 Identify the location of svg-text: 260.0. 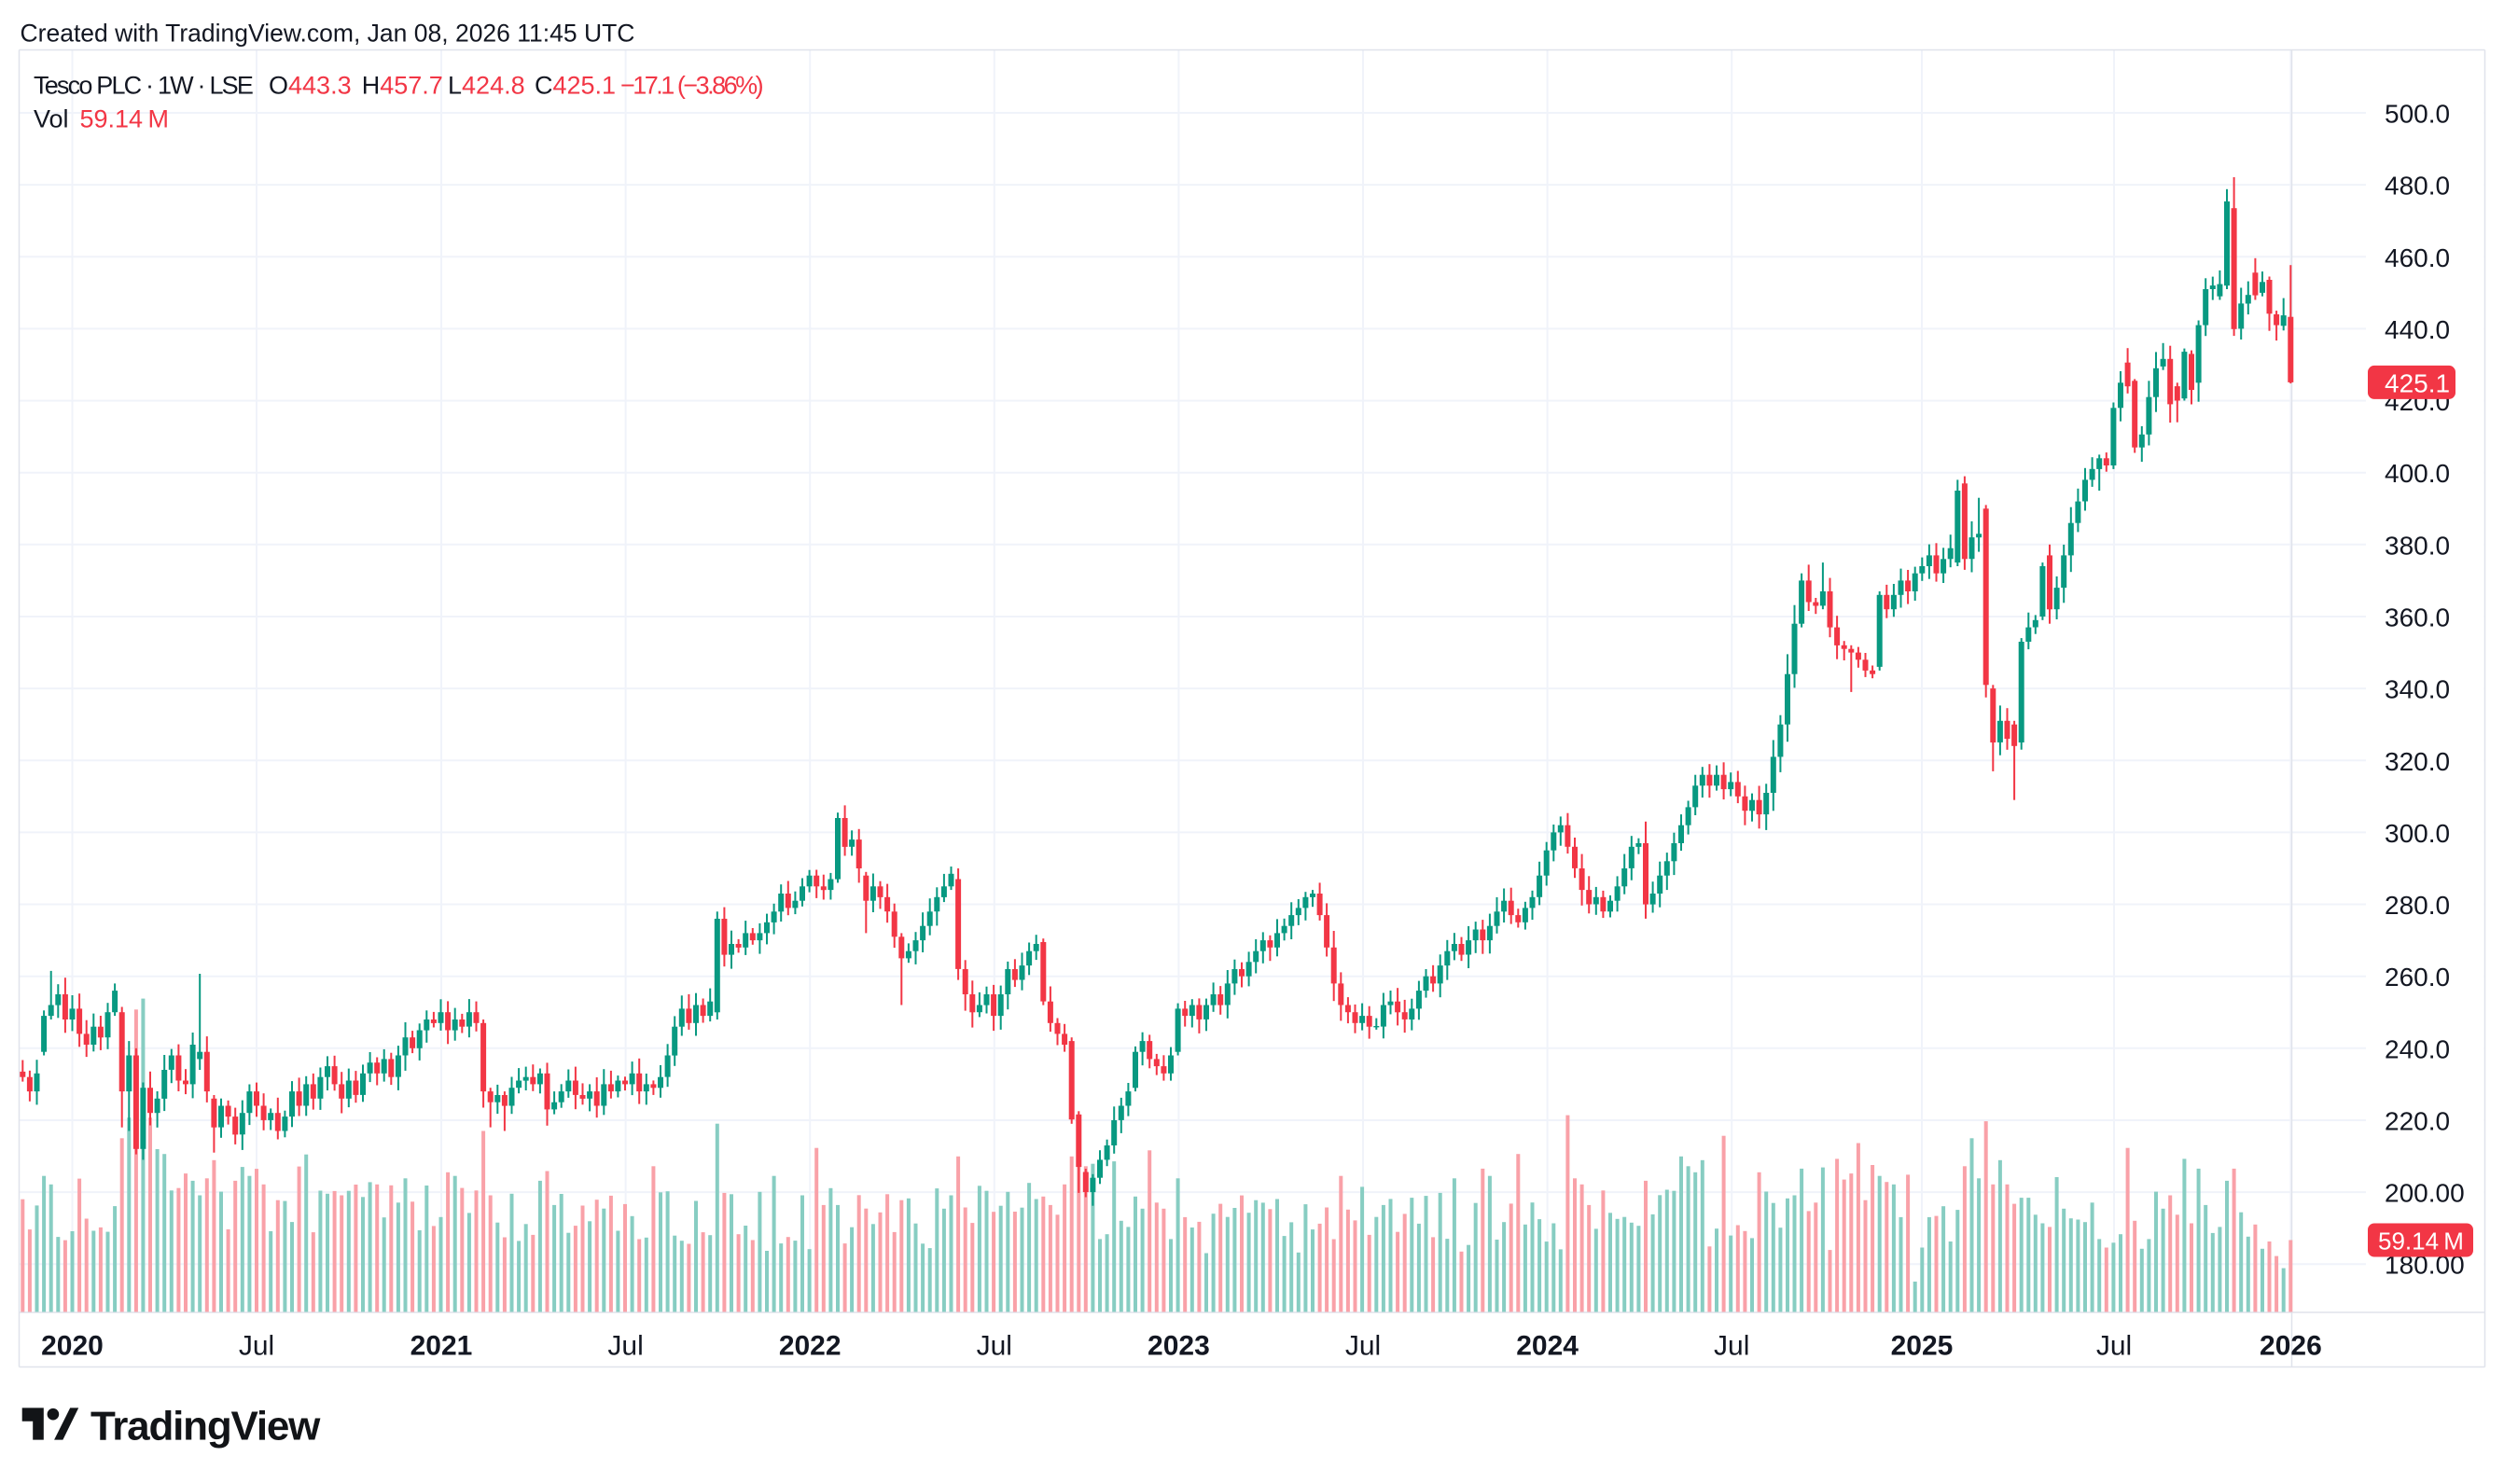
(2417, 977).